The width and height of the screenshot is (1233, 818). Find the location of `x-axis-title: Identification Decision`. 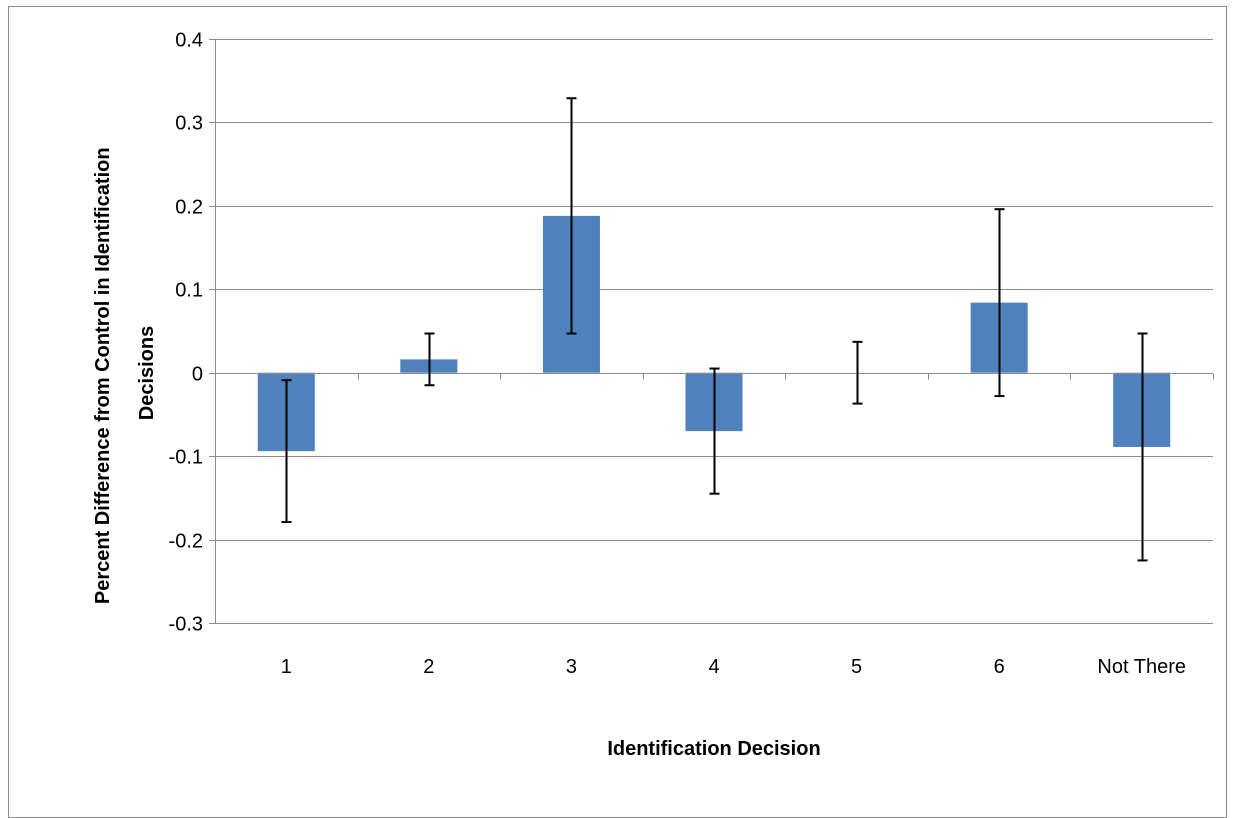

x-axis-title: Identification Decision is located at coordinates (713, 749).